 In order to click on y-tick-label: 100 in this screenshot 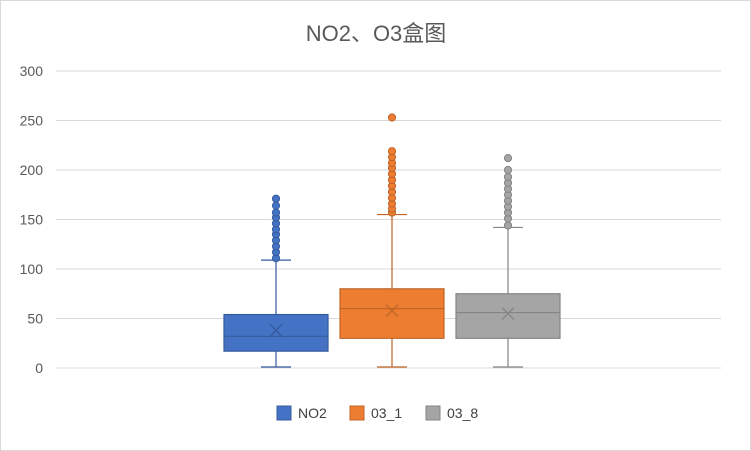, I will do `click(32, 269)`.